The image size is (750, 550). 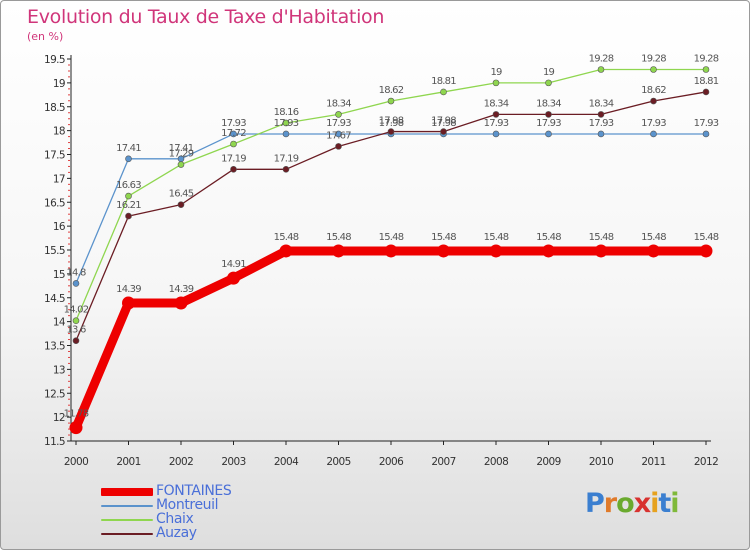 I want to click on data-label-auzay: 13.6, so click(x=76, y=330).